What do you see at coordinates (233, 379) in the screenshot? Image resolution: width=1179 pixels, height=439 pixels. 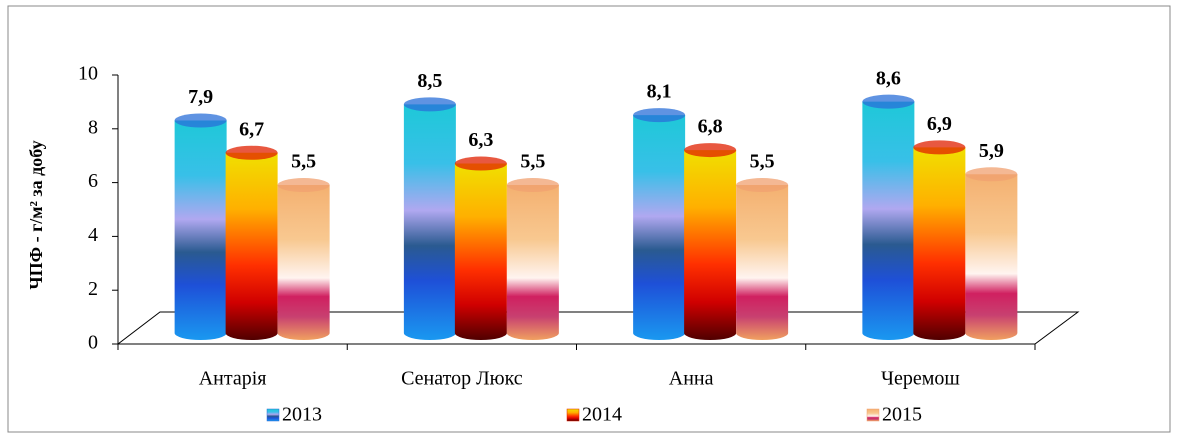 I see `x-tick-label: Антарія` at bounding box center [233, 379].